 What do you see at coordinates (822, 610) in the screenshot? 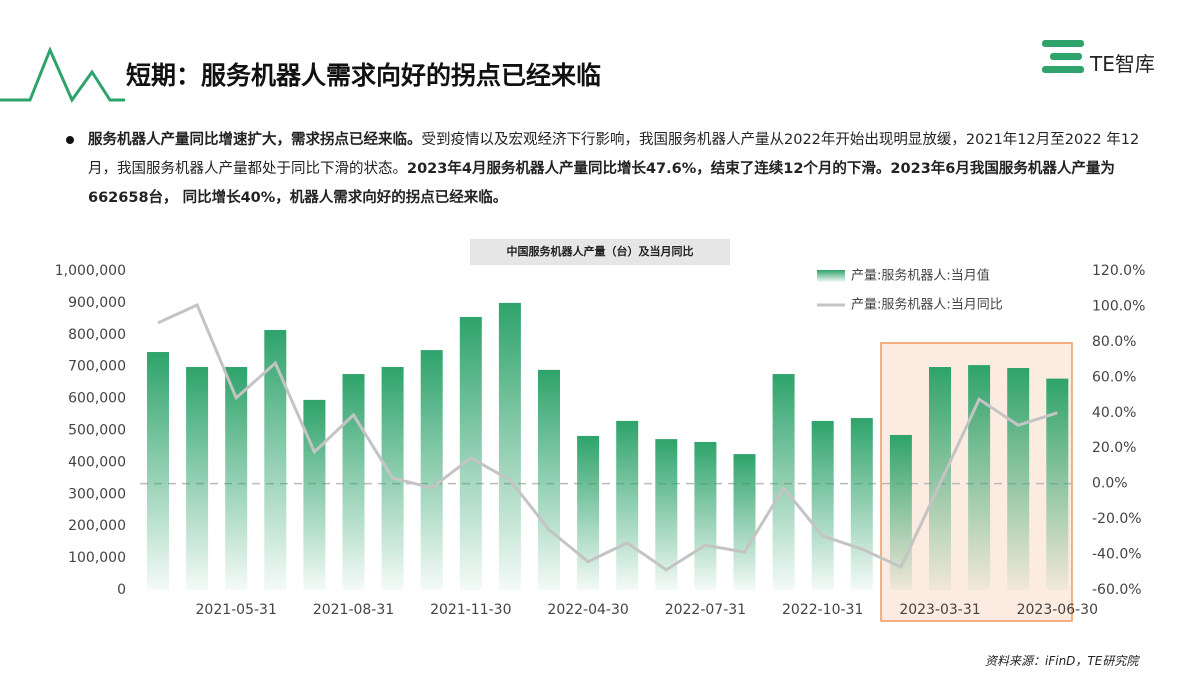
I see `x-tick-label: 2022-10-31` at bounding box center [822, 610].